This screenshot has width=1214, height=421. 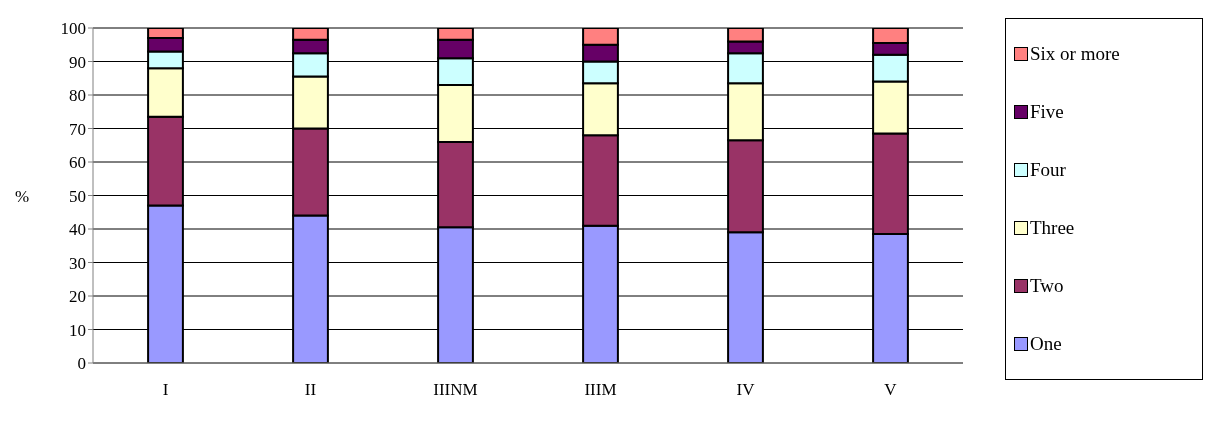 What do you see at coordinates (1048, 170) in the screenshot?
I see `legend-label: Four` at bounding box center [1048, 170].